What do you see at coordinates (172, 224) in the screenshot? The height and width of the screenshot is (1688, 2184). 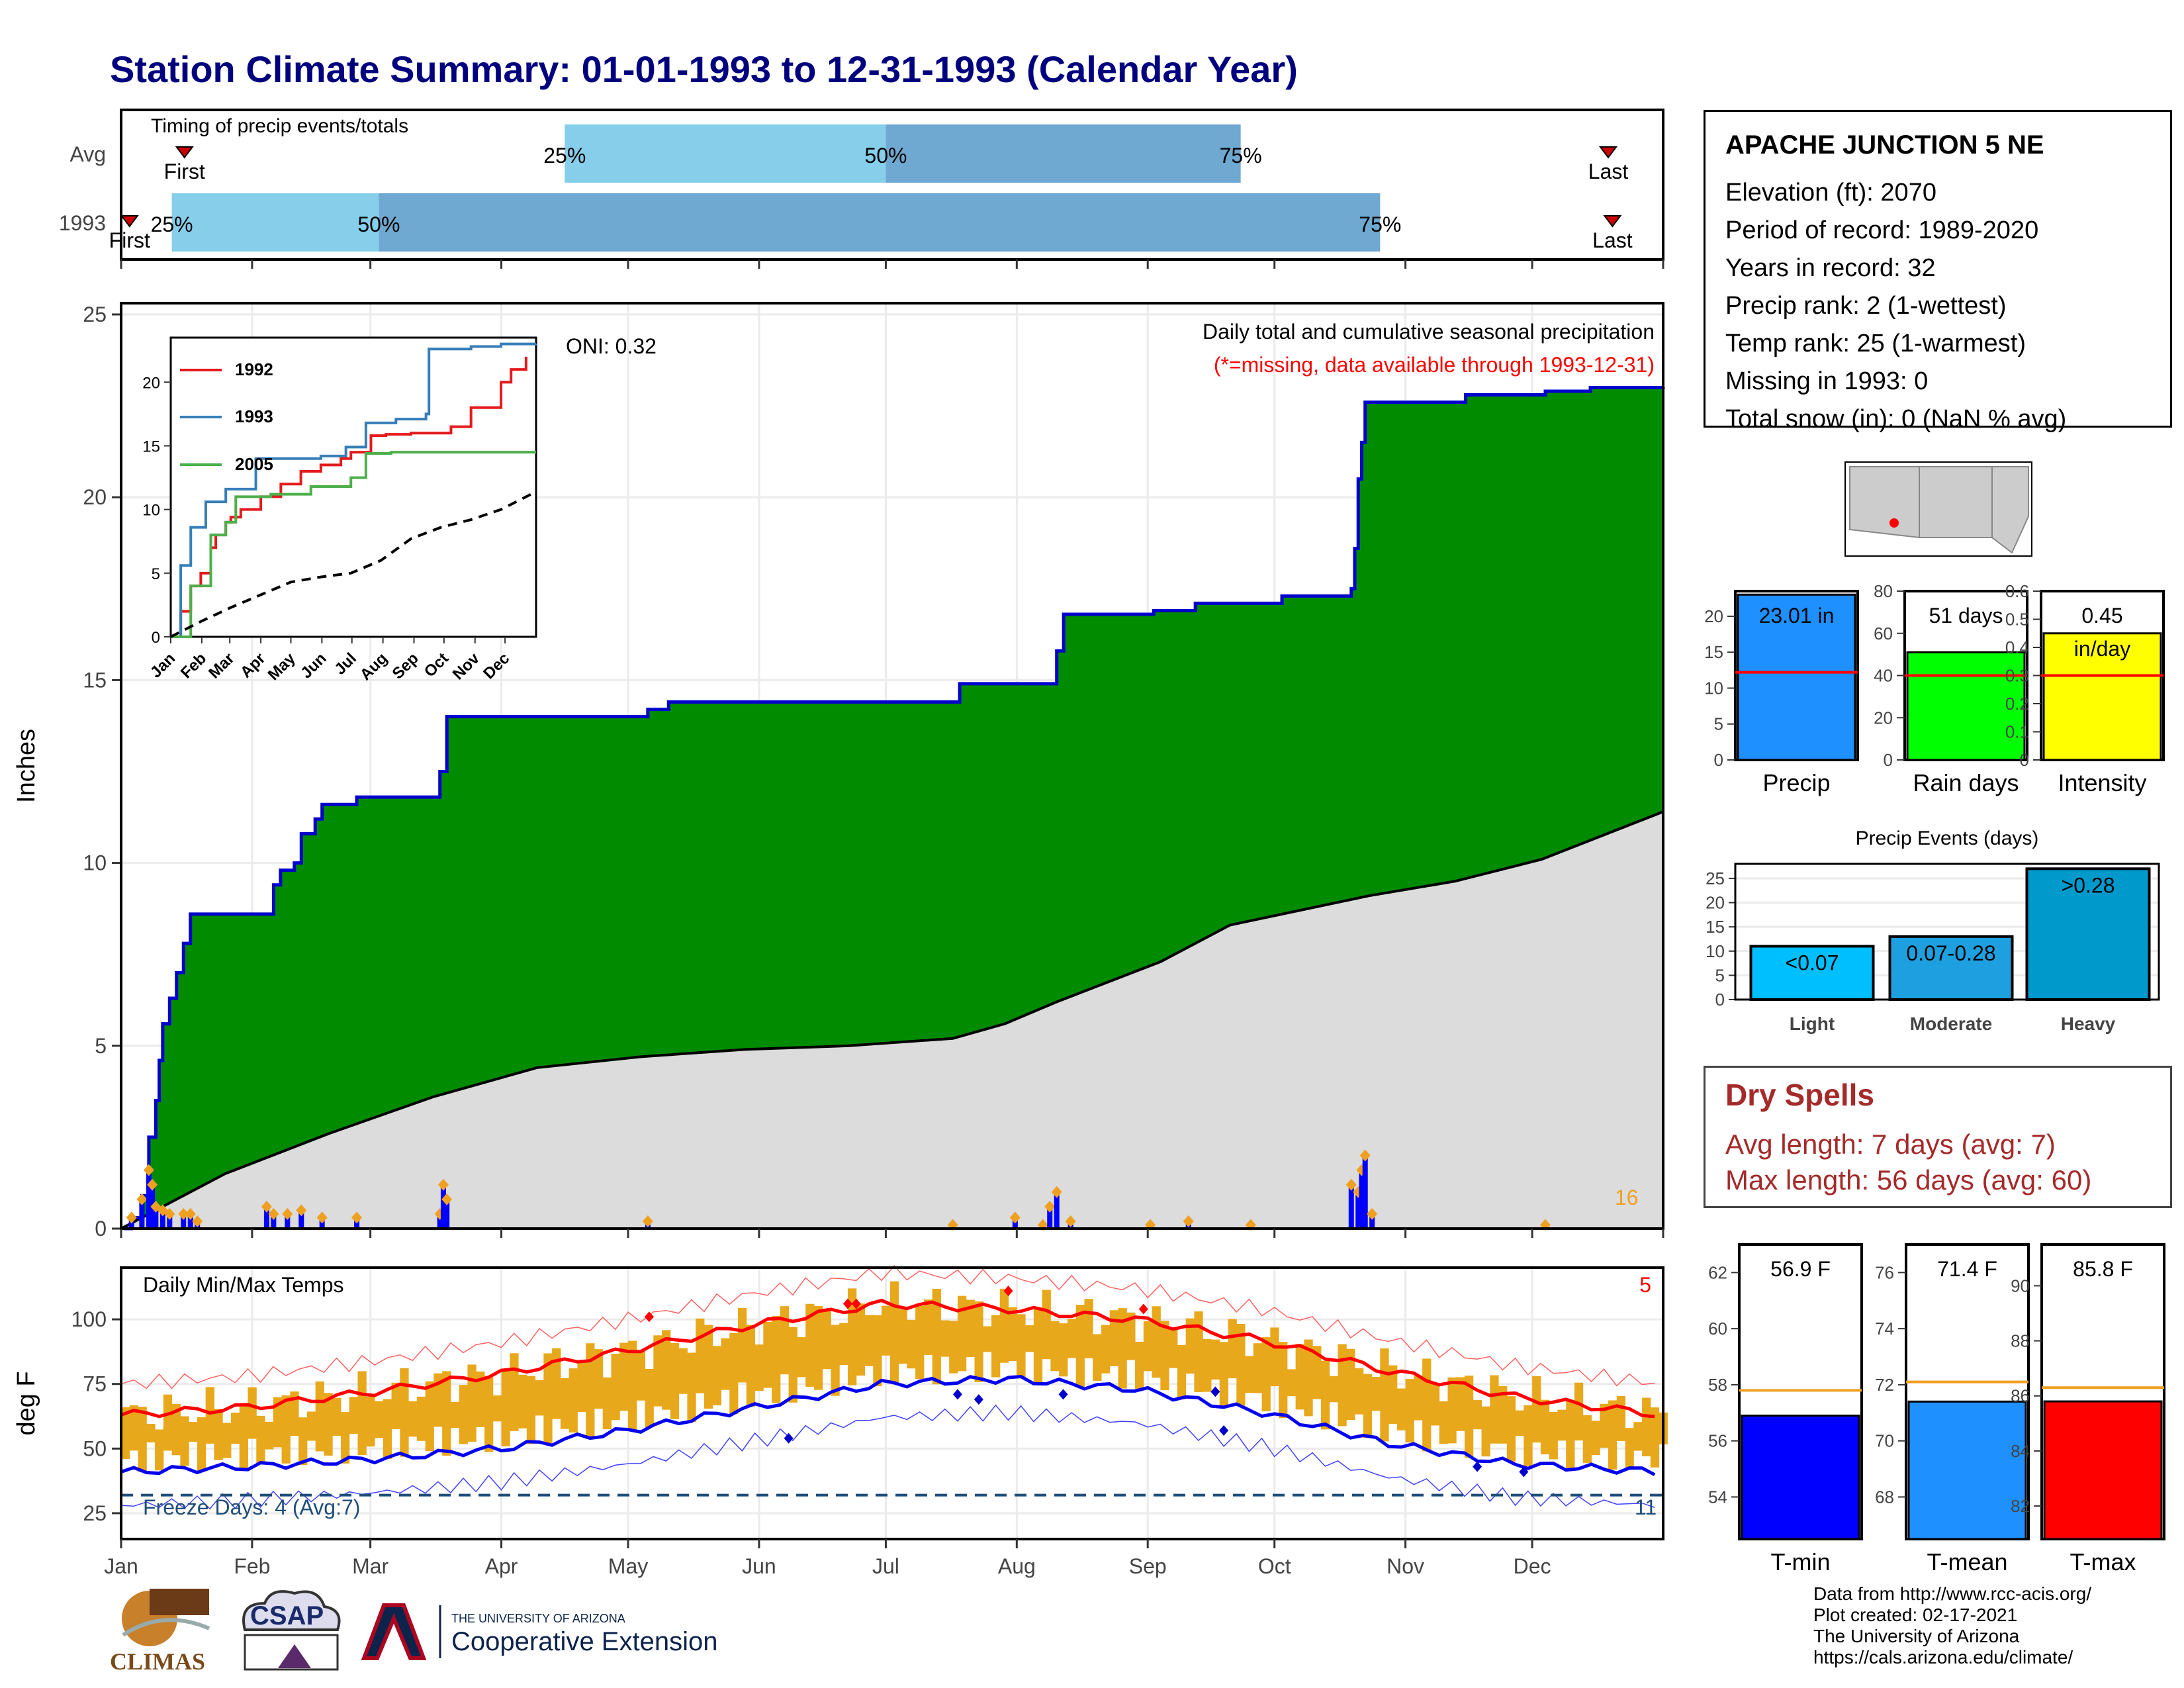 I see `timing-row-1993-pct-0: 25%` at bounding box center [172, 224].